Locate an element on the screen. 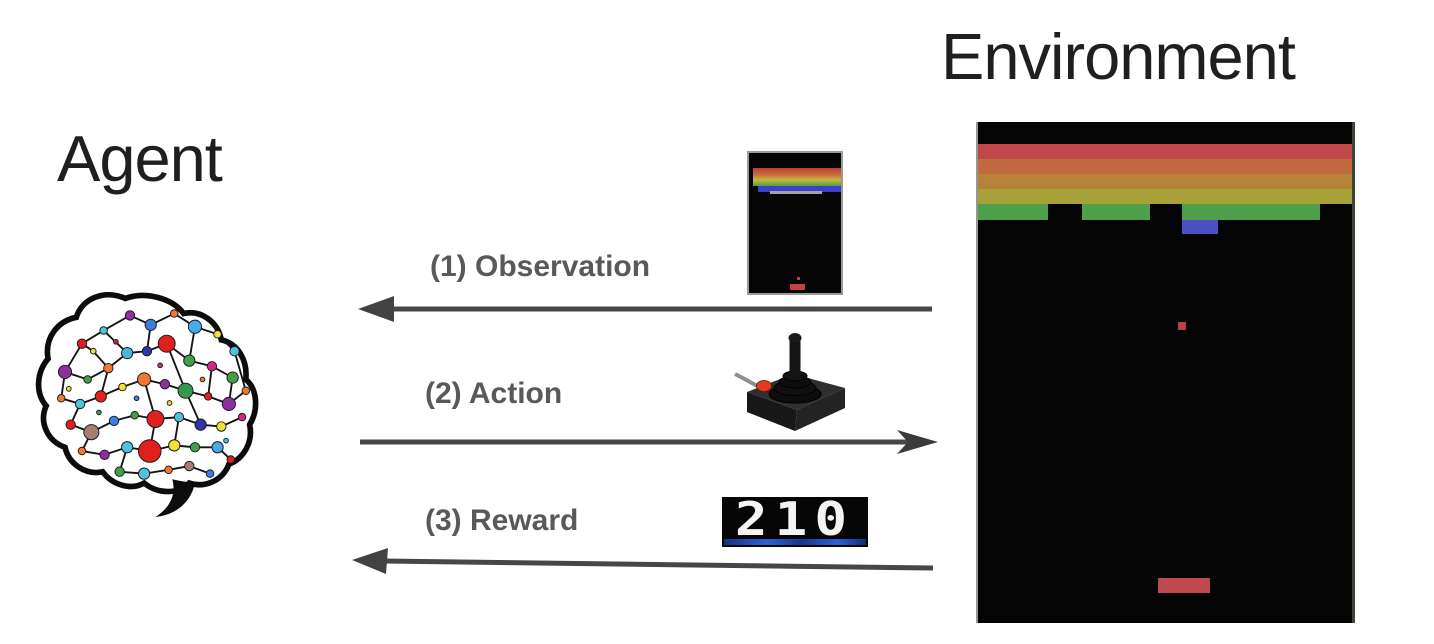 Image resolution: width=1434 pixels, height=644 pixels. action-label: (2) Action is located at coordinates (494, 393).